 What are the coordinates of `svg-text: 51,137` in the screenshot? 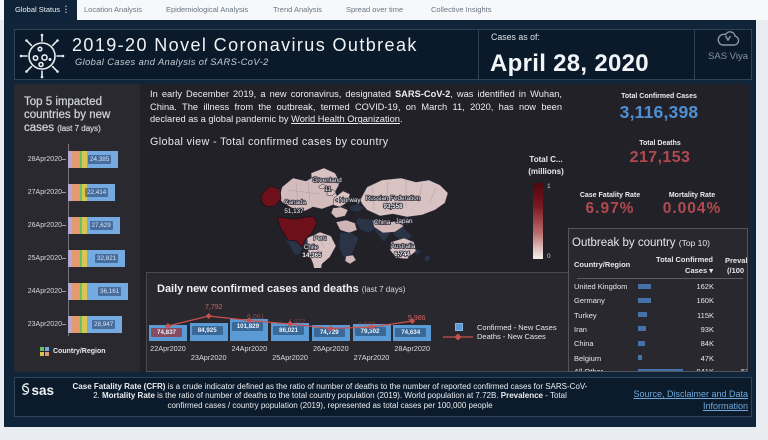 It's located at (294, 211).